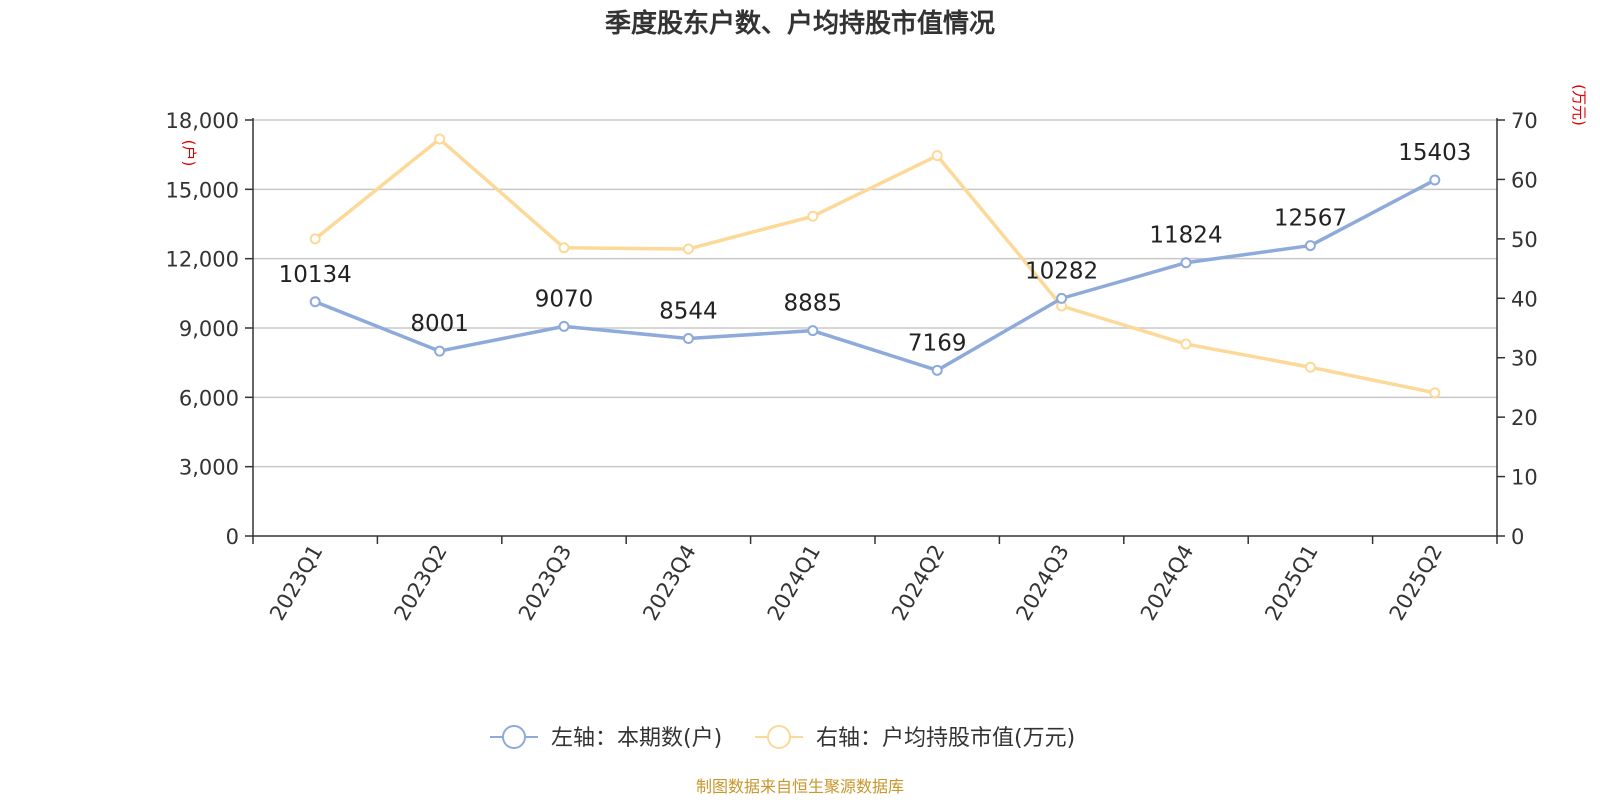 This screenshot has height=800, width=1600. What do you see at coordinates (1524, 299) in the screenshot?
I see `right-tick-label: 40` at bounding box center [1524, 299].